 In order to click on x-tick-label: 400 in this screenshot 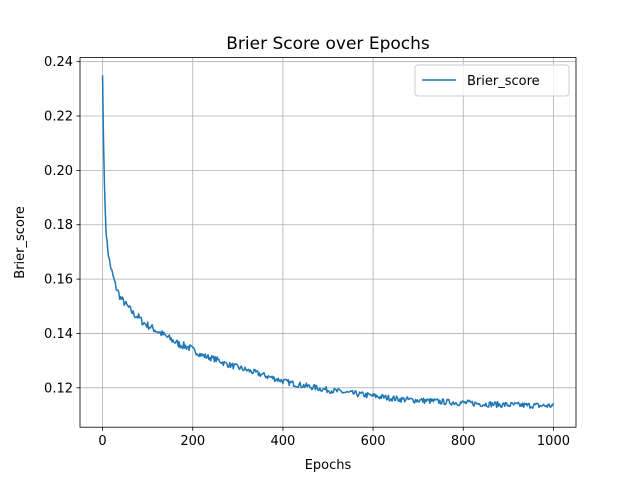, I will do `click(282, 441)`.